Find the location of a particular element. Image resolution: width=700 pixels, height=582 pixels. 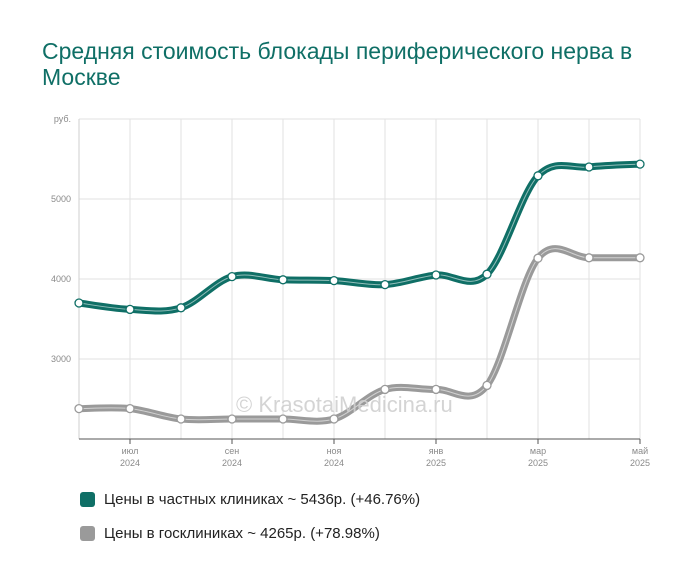

y-tick-label: 5000 is located at coordinates (61, 199).